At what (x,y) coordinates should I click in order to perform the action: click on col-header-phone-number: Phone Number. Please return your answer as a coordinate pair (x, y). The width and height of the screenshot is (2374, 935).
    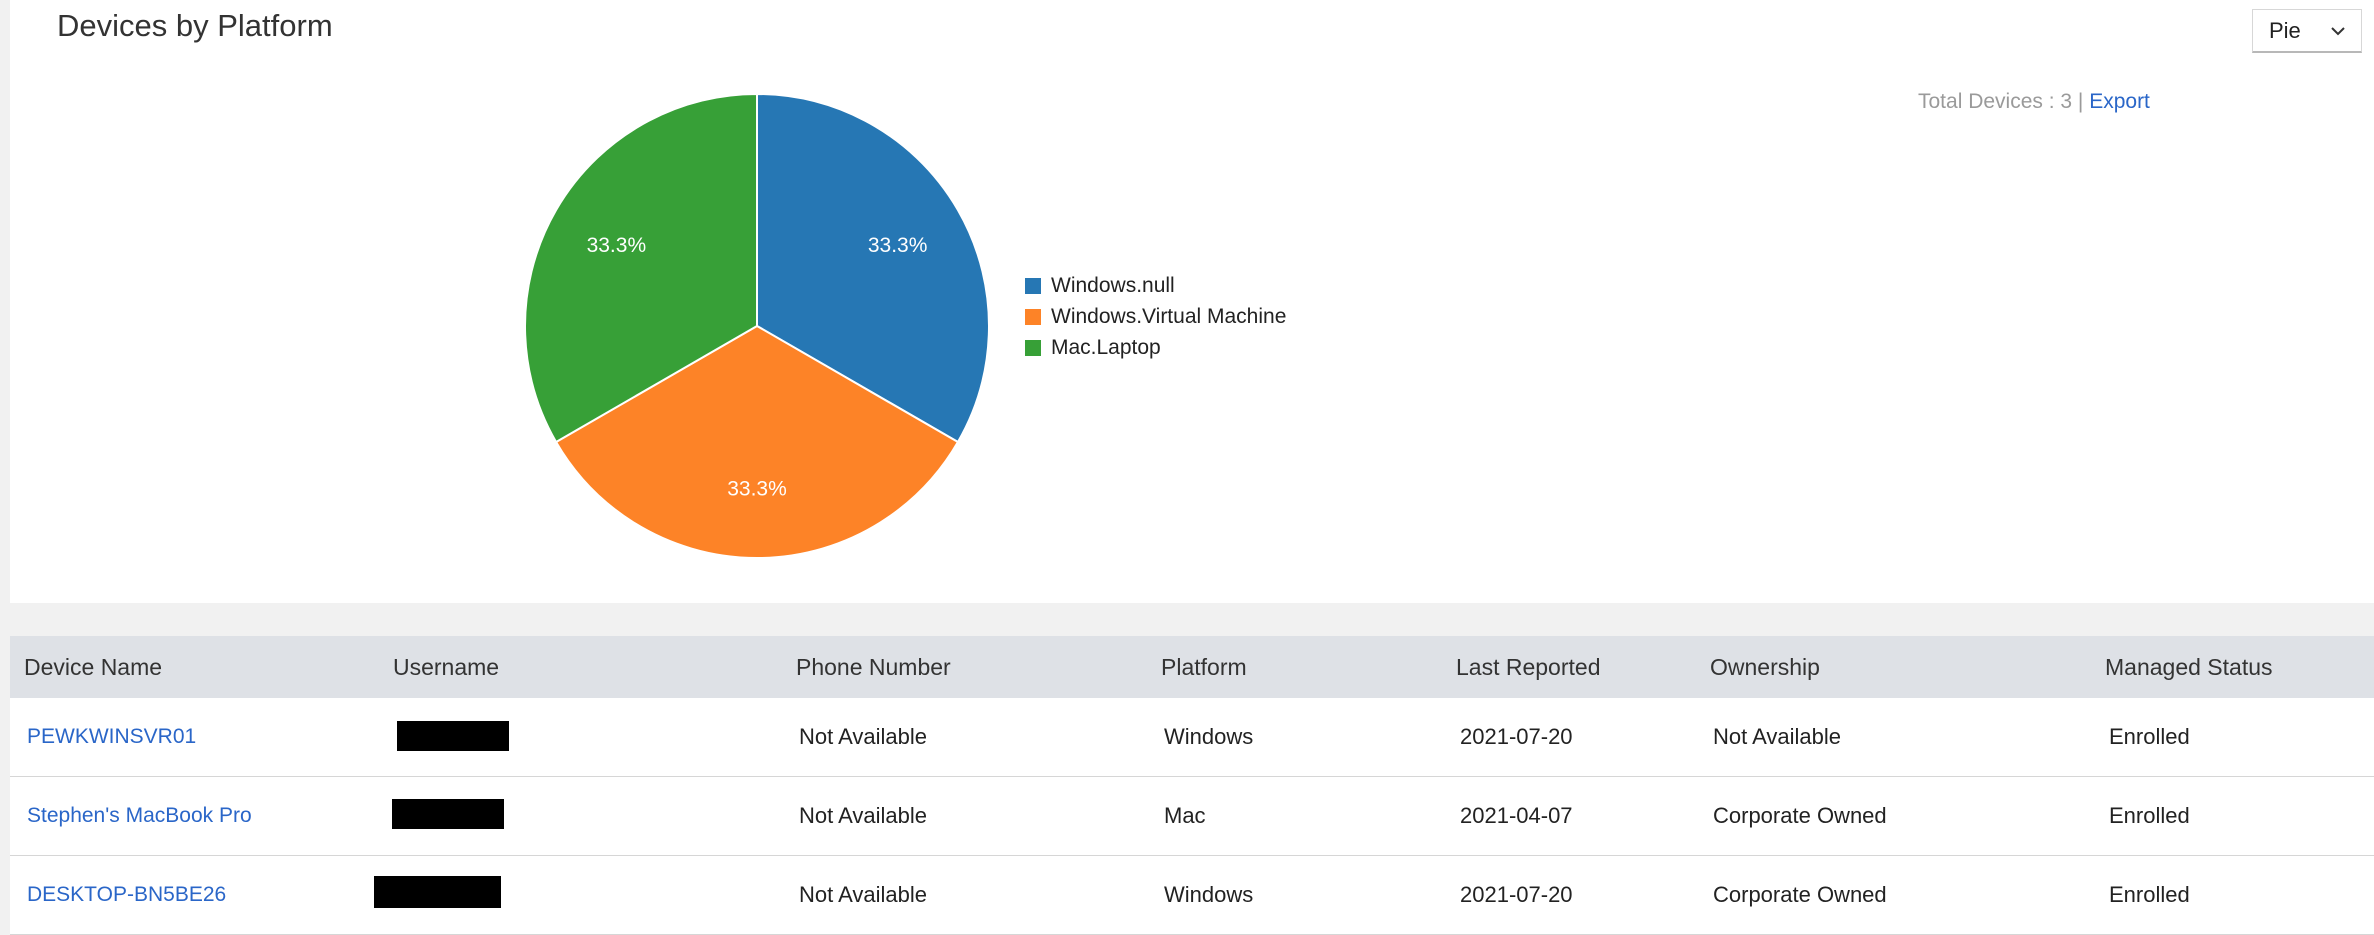
    Looking at the image, I should click on (873, 667).